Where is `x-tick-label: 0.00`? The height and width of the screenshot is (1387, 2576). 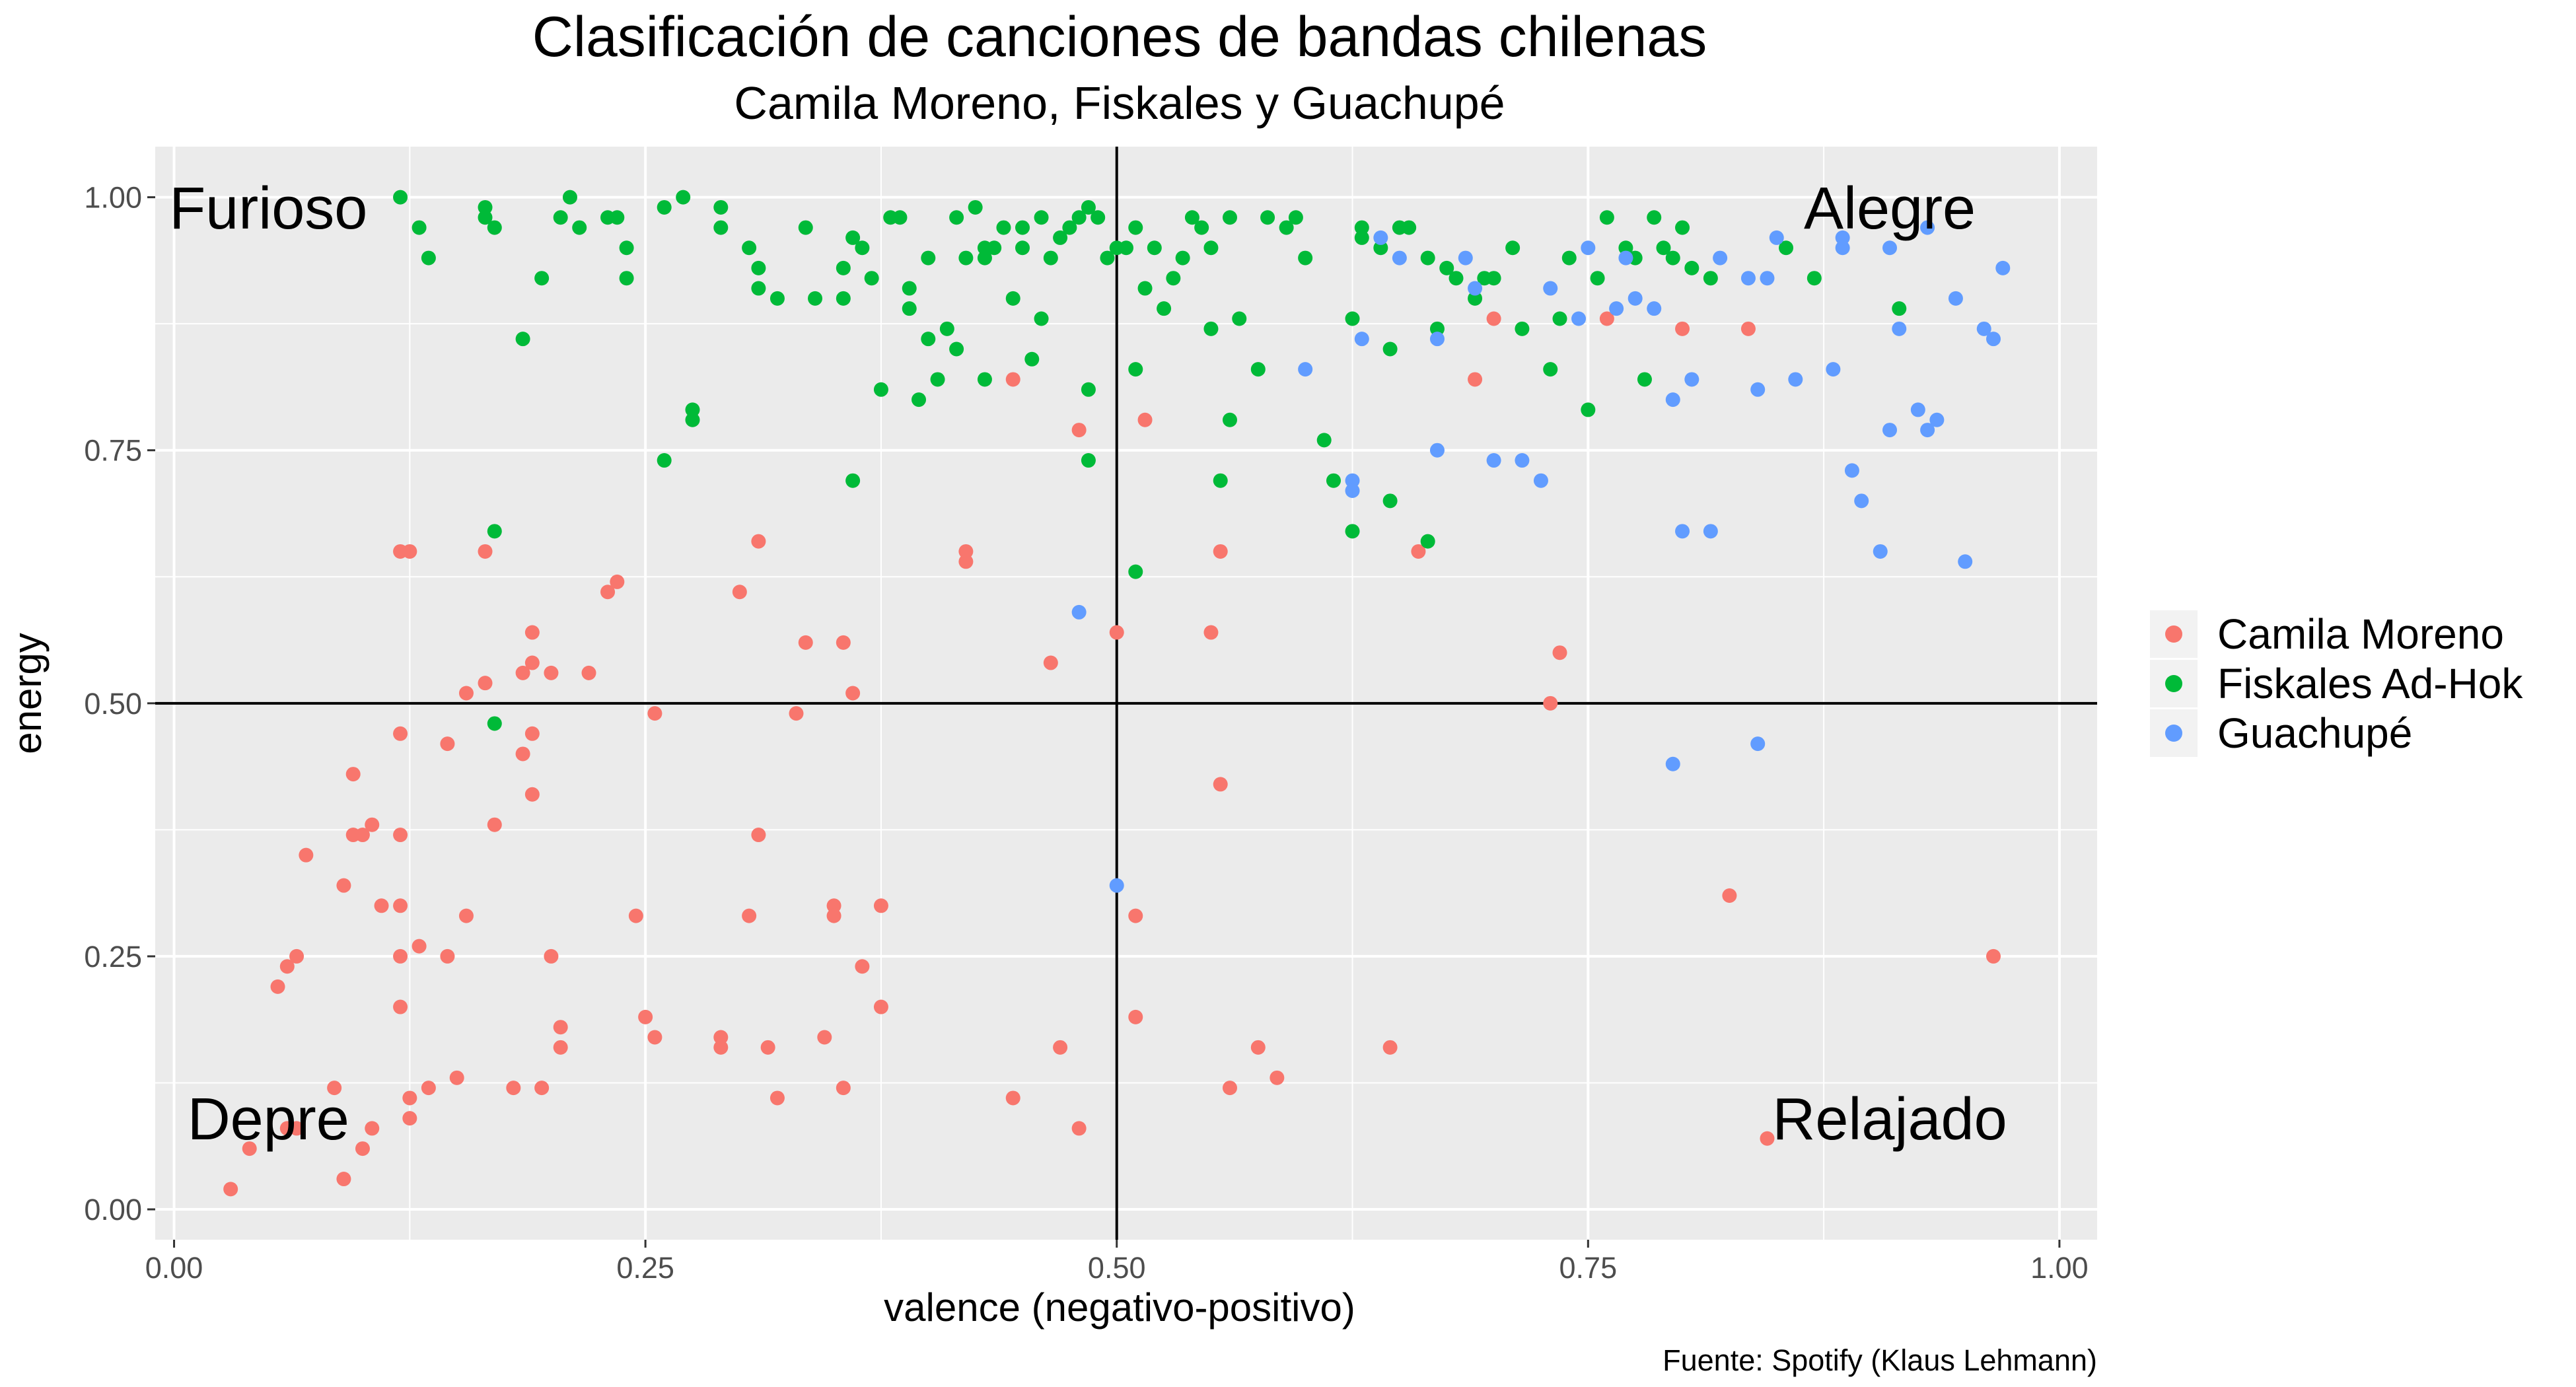
x-tick-label: 0.00 is located at coordinates (174, 1268).